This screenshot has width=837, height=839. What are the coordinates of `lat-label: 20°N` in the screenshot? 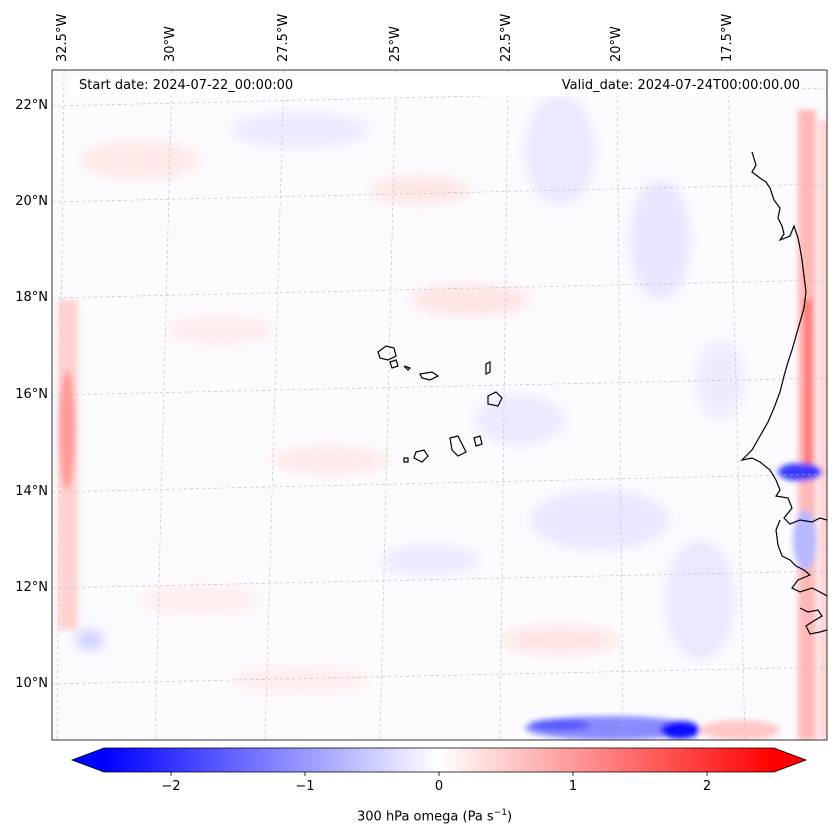 It's located at (31, 201).